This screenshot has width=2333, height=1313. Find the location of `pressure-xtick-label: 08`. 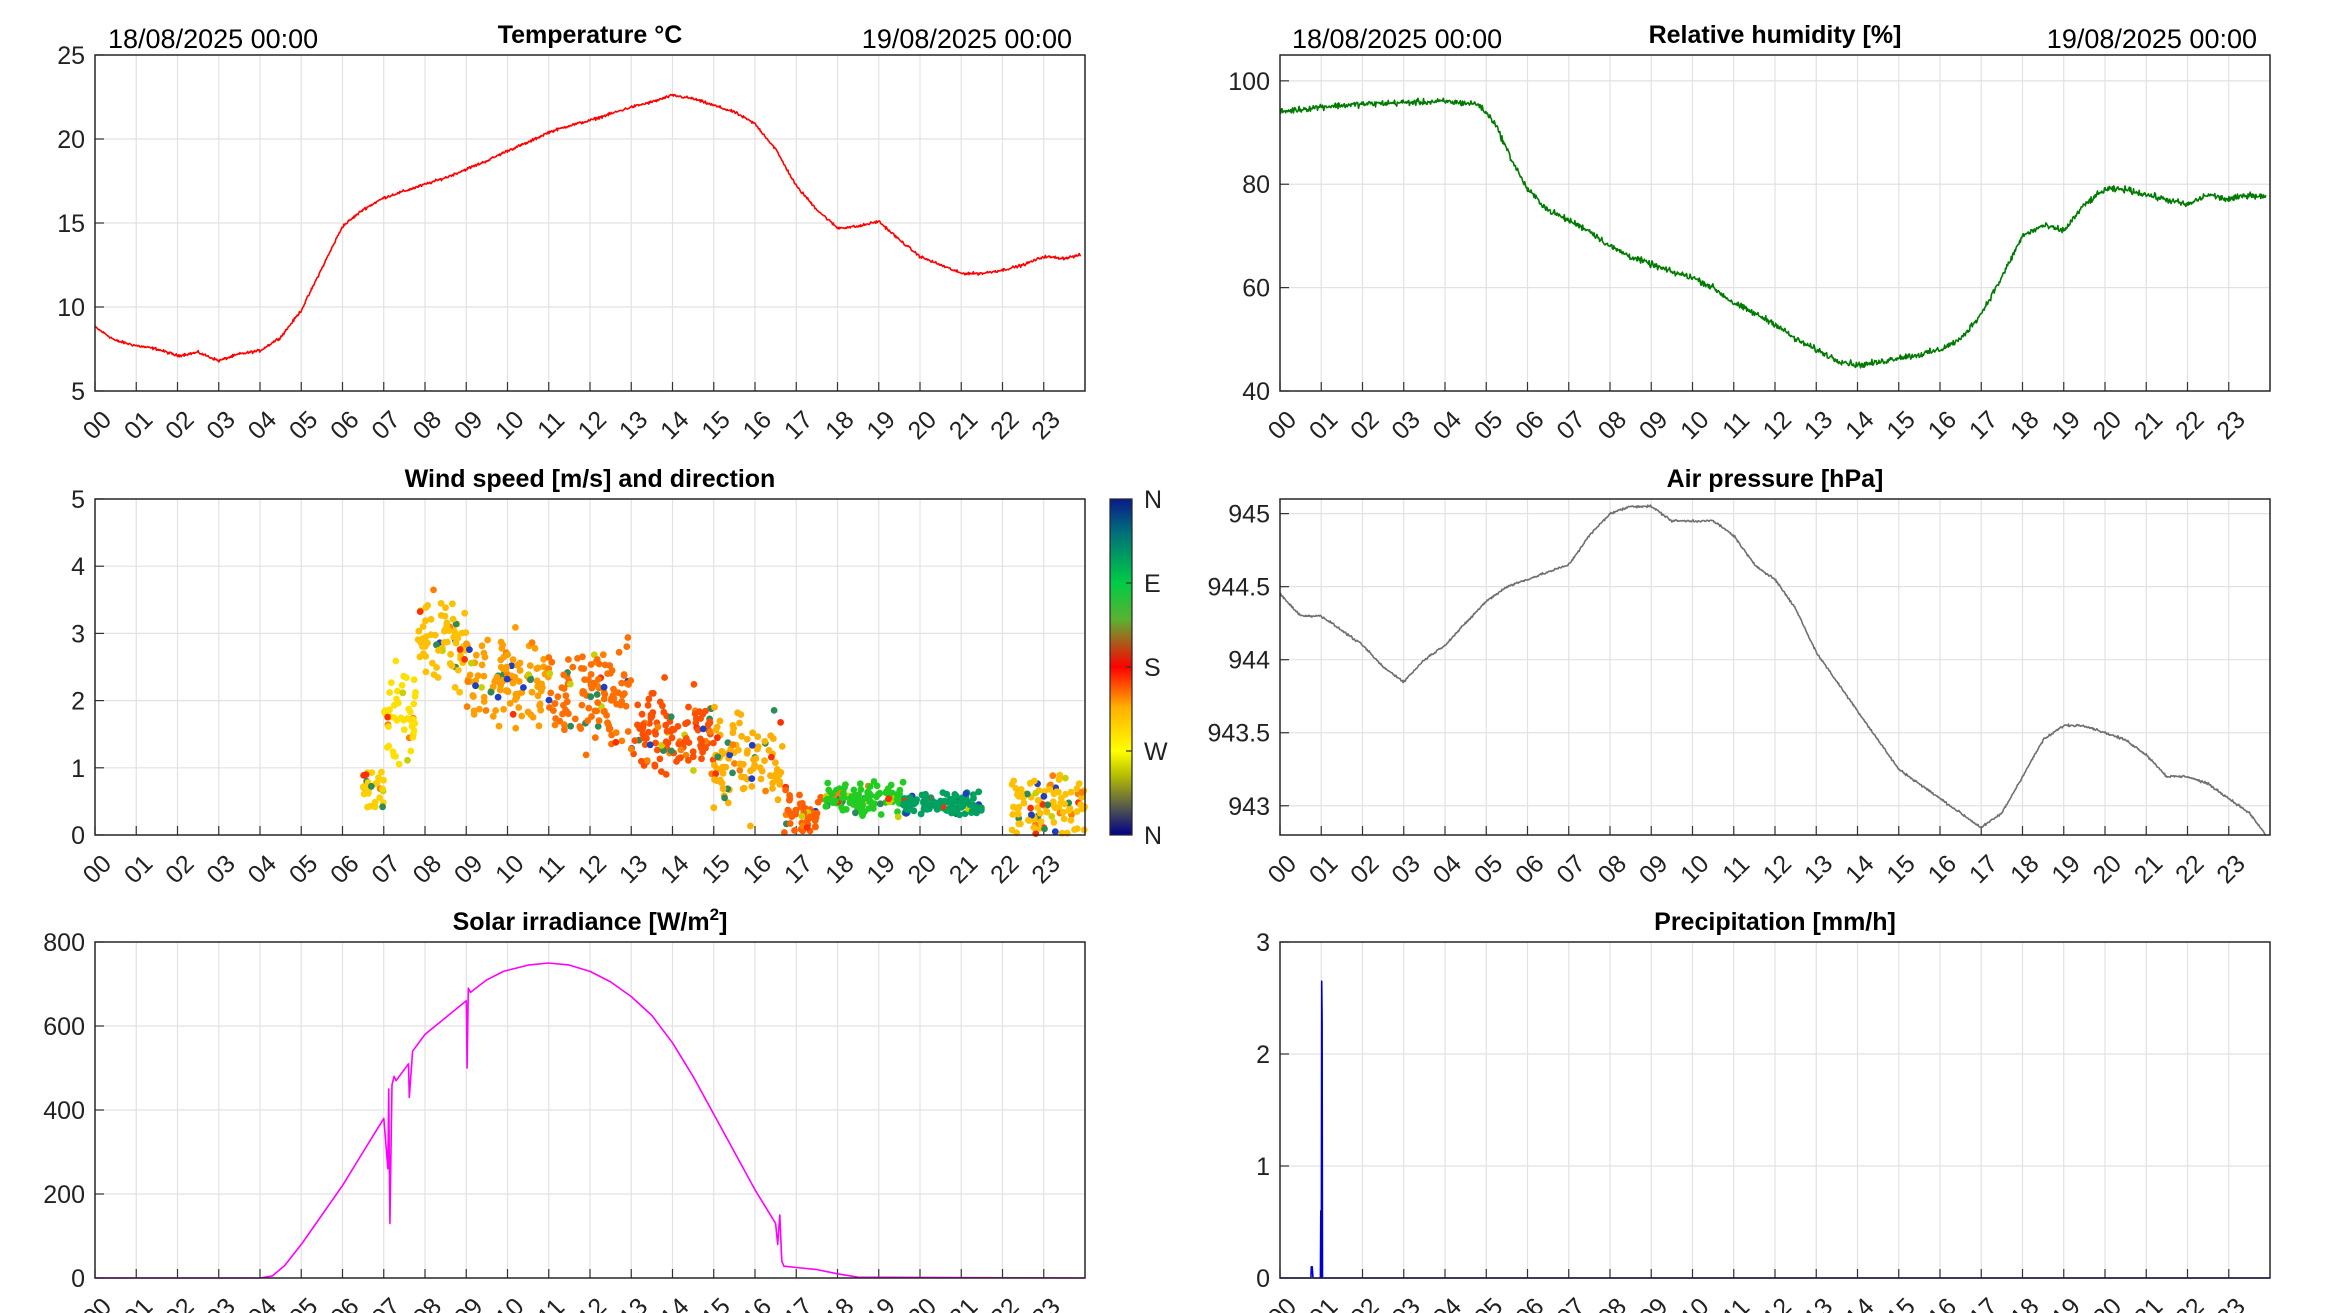

pressure-xtick-label: 08 is located at coordinates (1612, 869).